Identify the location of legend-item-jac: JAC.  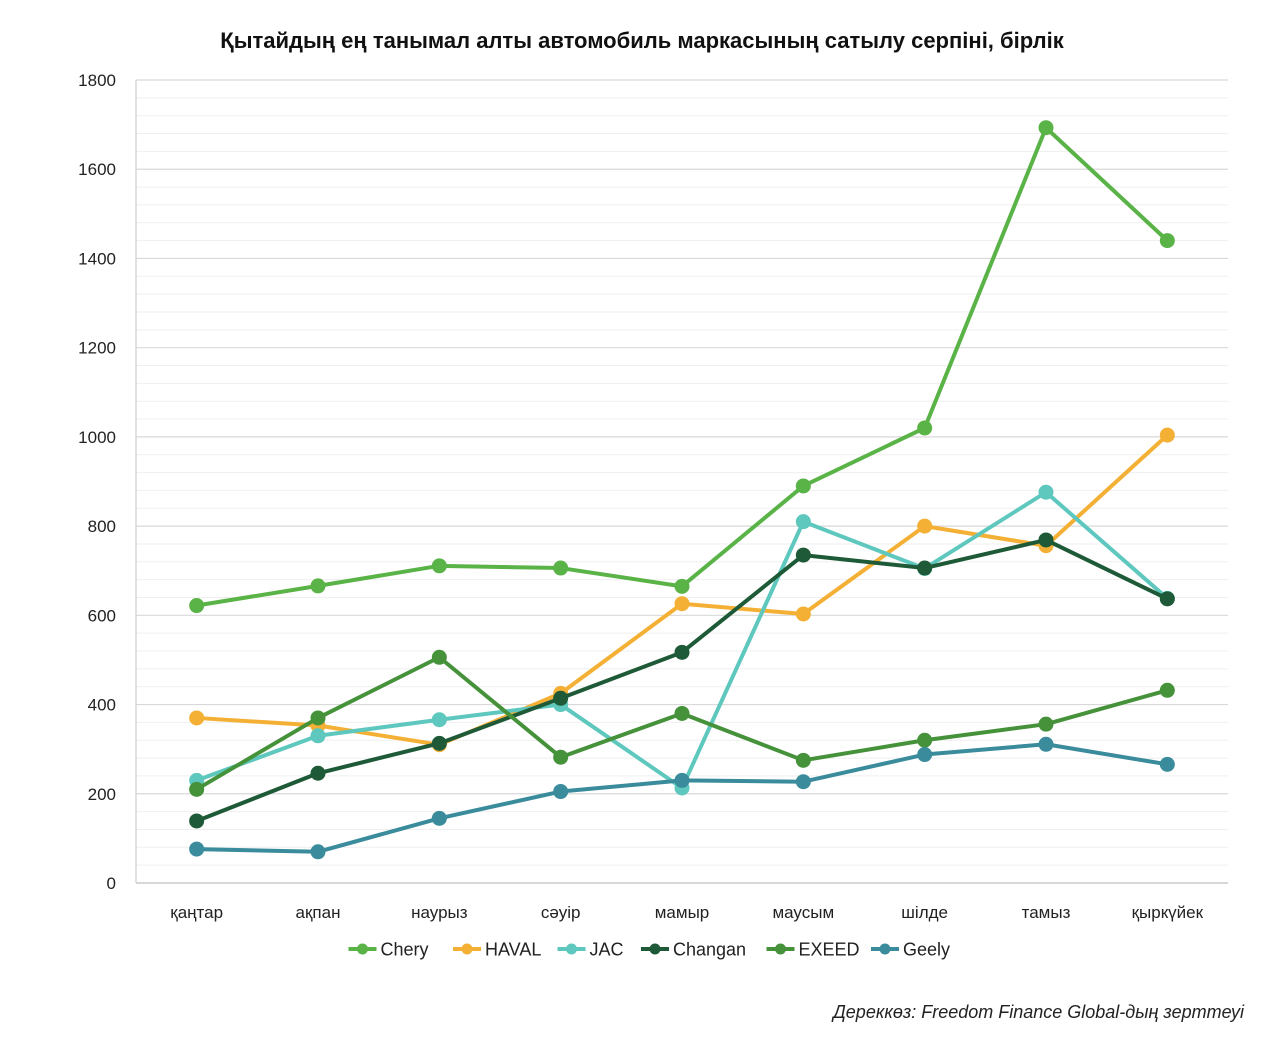
(590, 950).